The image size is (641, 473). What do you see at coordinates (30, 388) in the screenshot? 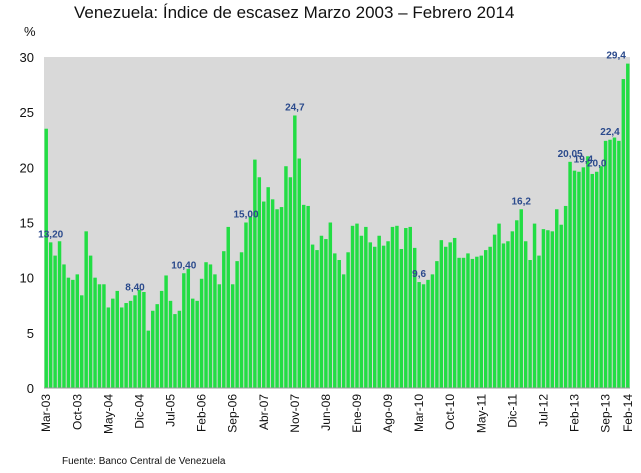
I see `y-tick-label: 0` at bounding box center [30, 388].